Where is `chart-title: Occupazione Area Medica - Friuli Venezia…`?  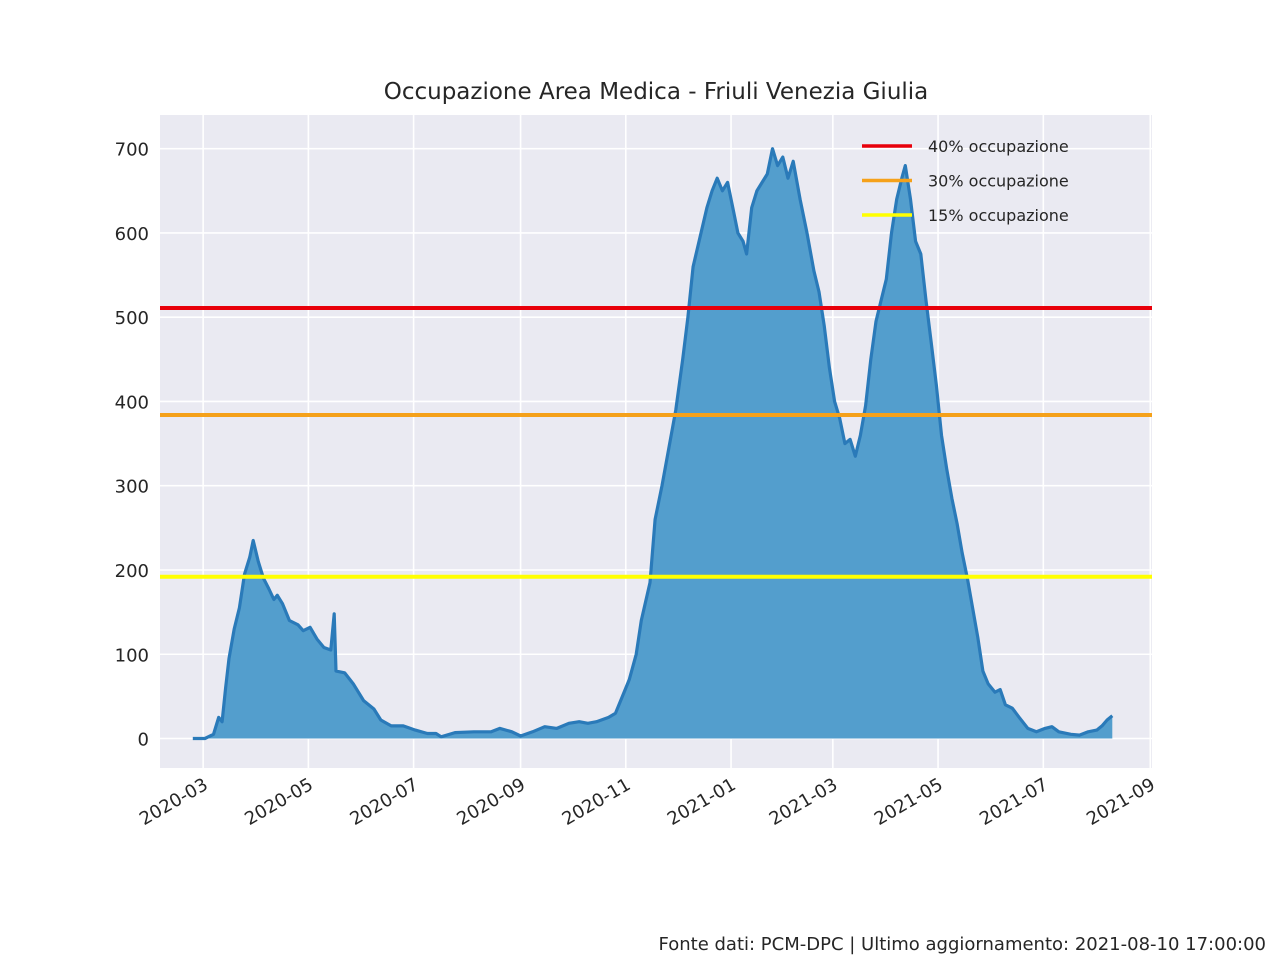
chart-title: Occupazione Area Medica - Friuli Venezia… is located at coordinates (656, 92).